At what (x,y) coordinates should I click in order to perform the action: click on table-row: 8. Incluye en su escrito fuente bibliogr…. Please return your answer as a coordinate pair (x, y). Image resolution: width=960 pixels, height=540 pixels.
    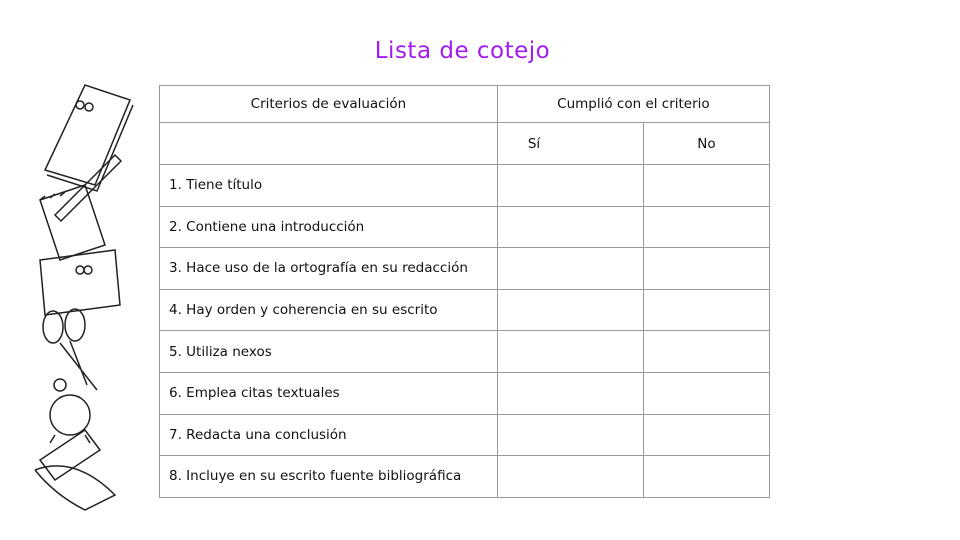
    Looking at the image, I should click on (465, 476).